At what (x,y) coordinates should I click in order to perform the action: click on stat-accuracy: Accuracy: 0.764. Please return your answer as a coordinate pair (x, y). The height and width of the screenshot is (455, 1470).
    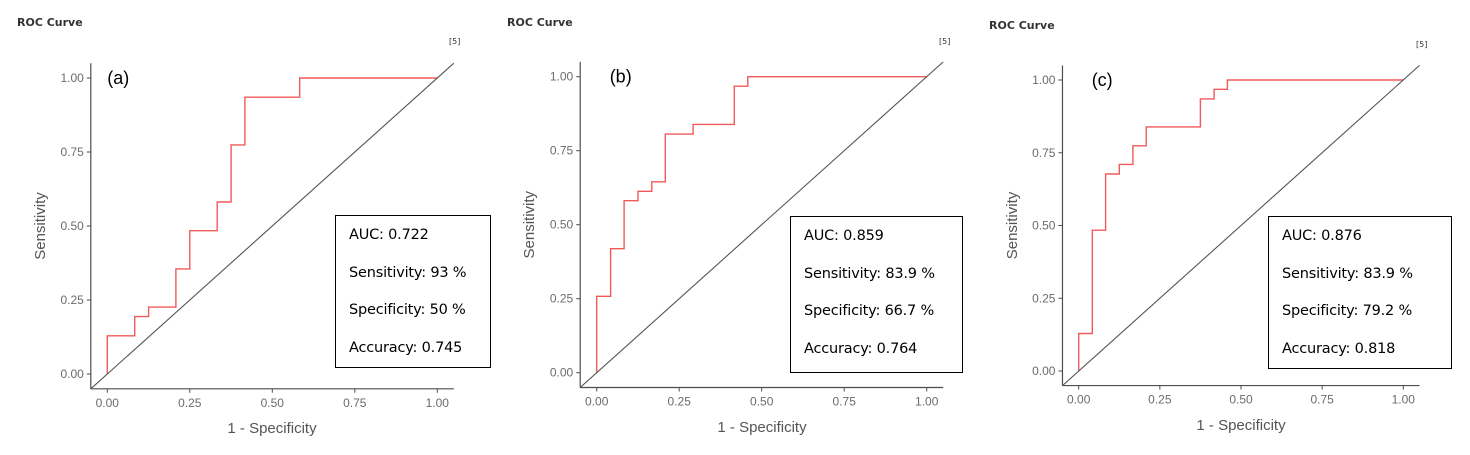
    Looking at the image, I should click on (861, 348).